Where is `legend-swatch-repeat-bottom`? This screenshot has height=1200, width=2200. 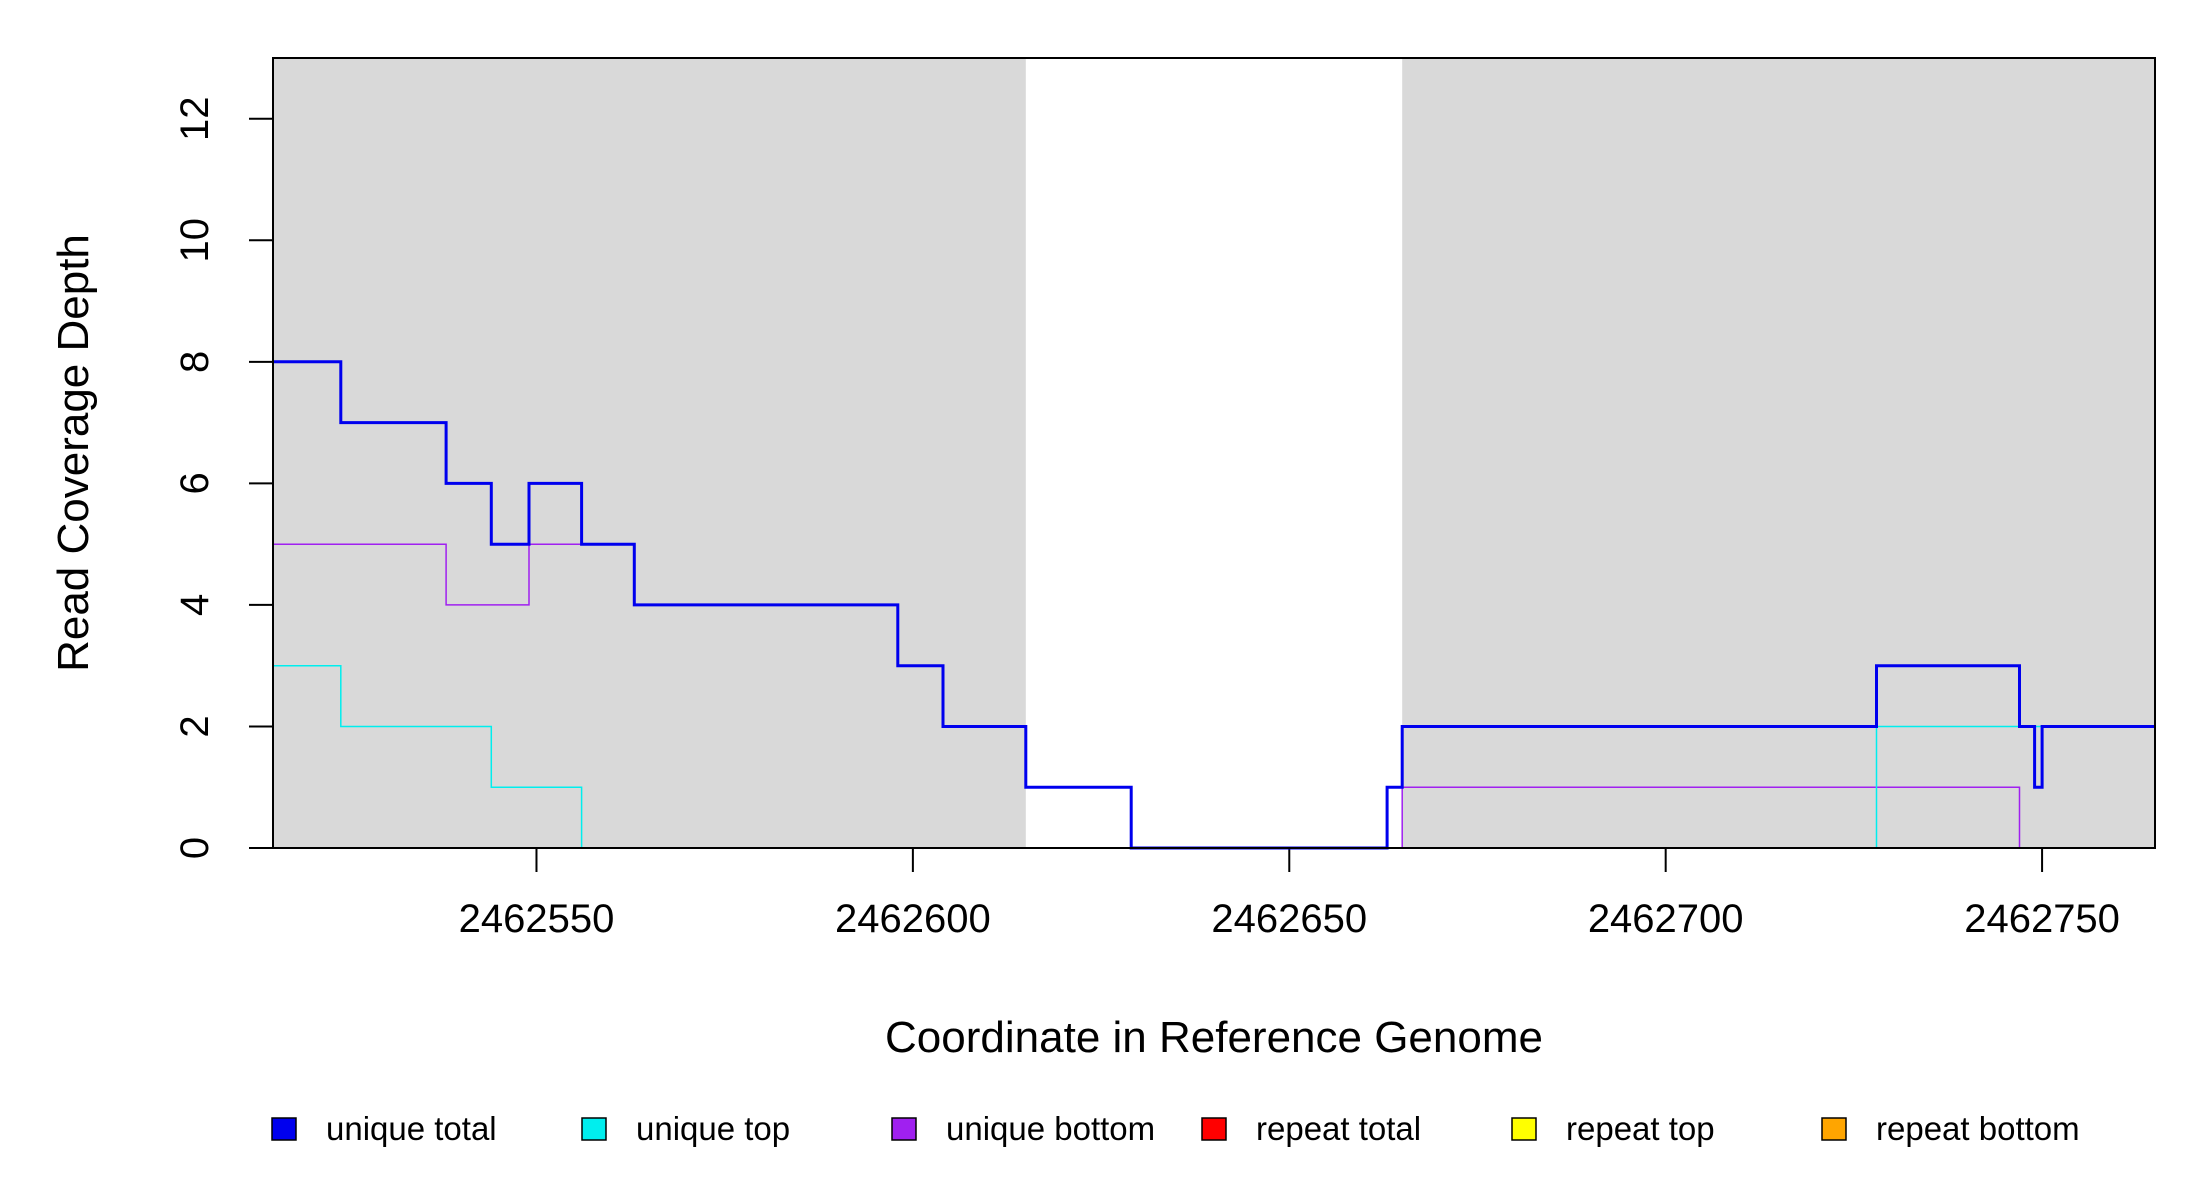 legend-swatch-repeat-bottom is located at coordinates (1834, 1129).